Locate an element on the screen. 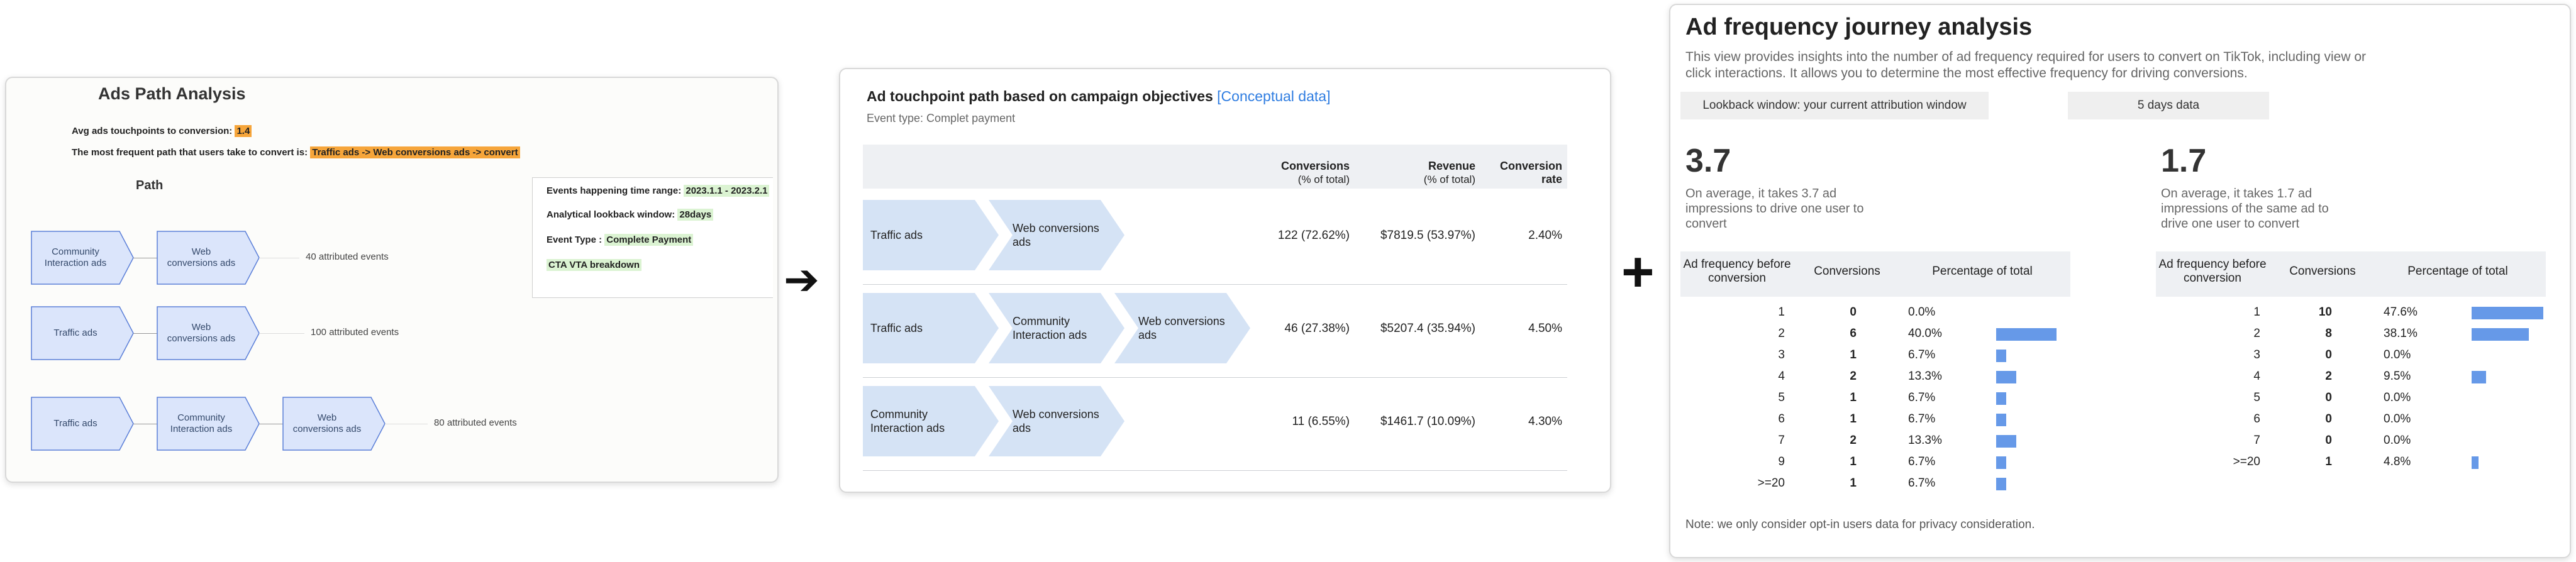 Image resolution: width=2576 pixels, height=562 pixels. frequency-row: 1 0 0.0% is located at coordinates (1875, 313).